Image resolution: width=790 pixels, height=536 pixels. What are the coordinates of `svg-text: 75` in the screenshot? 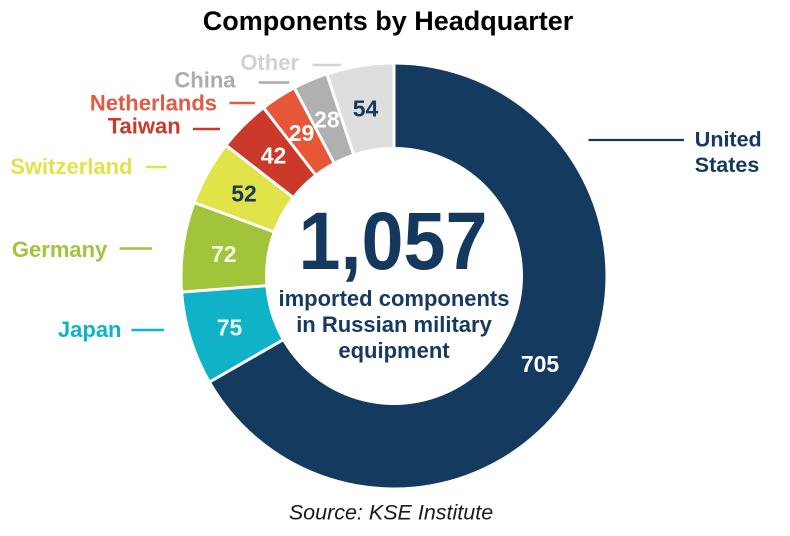 It's located at (230, 328).